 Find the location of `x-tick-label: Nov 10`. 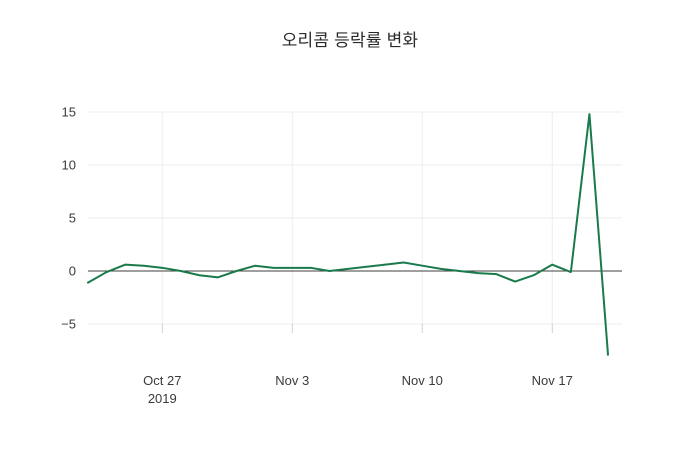

x-tick-label: Nov 10 is located at coordinates (422, 381).